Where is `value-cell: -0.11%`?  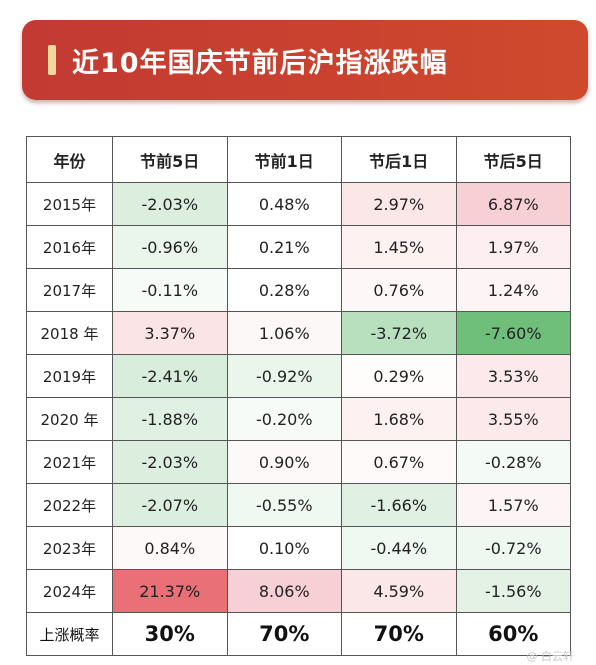
value-cell: -0.11% is located at coordinates (170, 290).